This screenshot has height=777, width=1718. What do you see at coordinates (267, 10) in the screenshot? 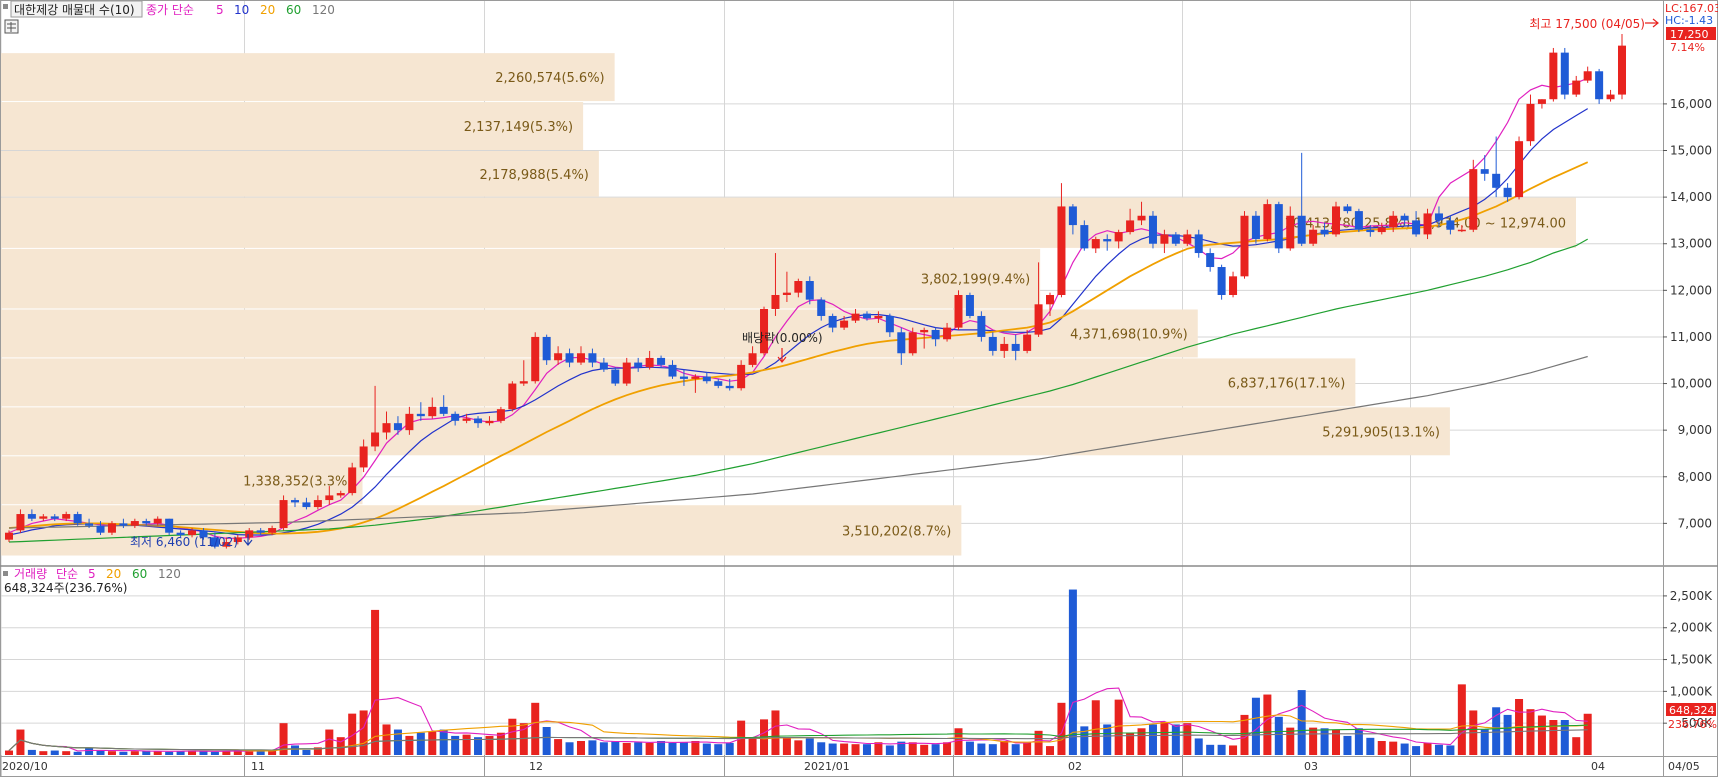
I see `ma-period-label: 20` at bounding box center [267, 10].